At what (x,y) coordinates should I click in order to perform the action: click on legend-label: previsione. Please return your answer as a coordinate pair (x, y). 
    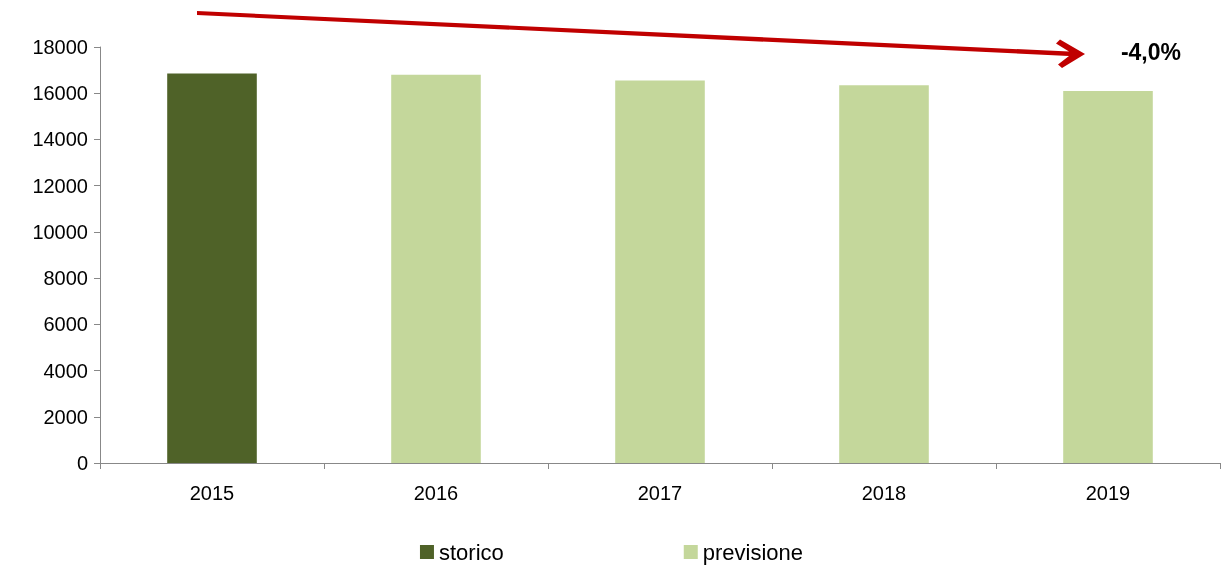
    Looking at the image, I should click on (753, 552).